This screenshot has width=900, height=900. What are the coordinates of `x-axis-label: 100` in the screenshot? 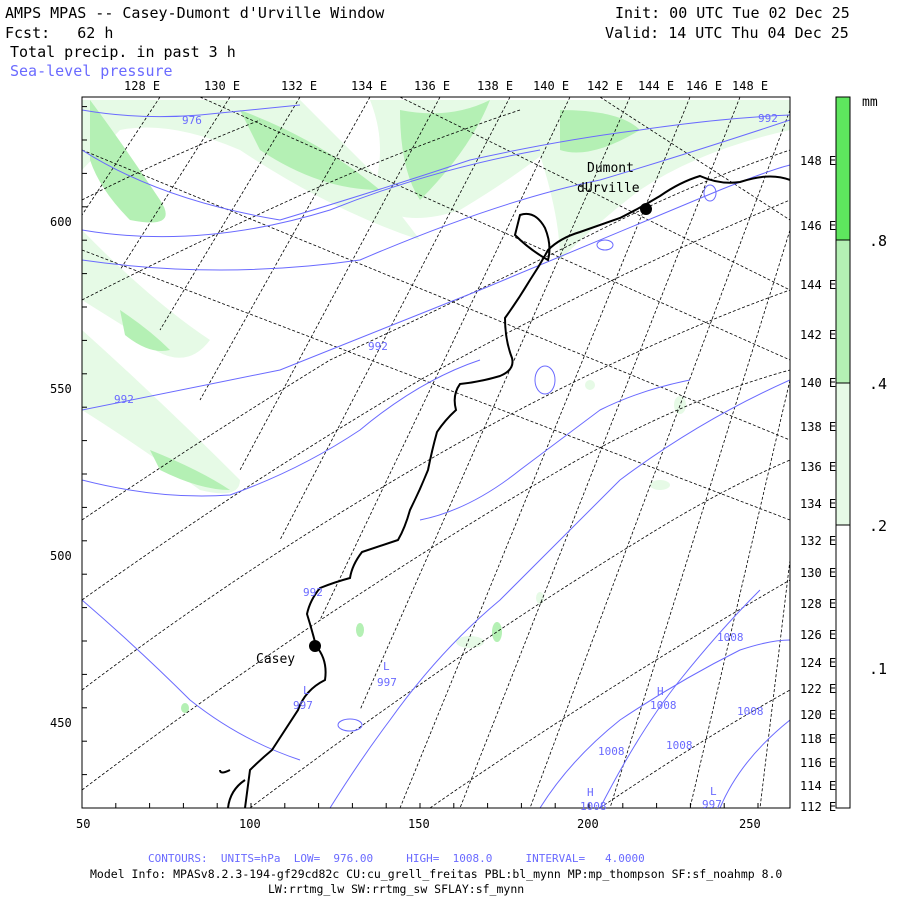 It's located at (250, 824).